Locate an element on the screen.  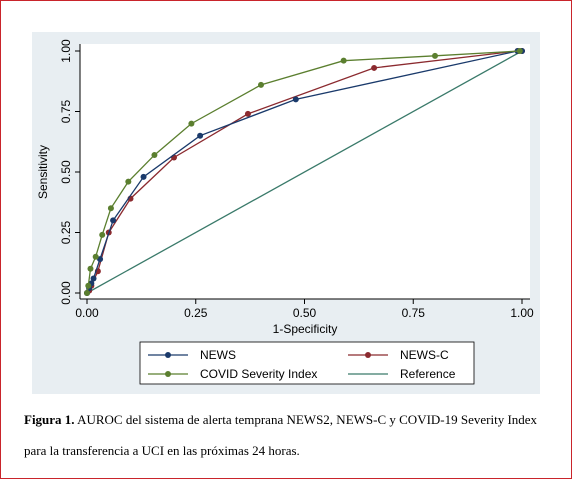
y-tick-label: 0.50 is located at coordinates (66, 172).